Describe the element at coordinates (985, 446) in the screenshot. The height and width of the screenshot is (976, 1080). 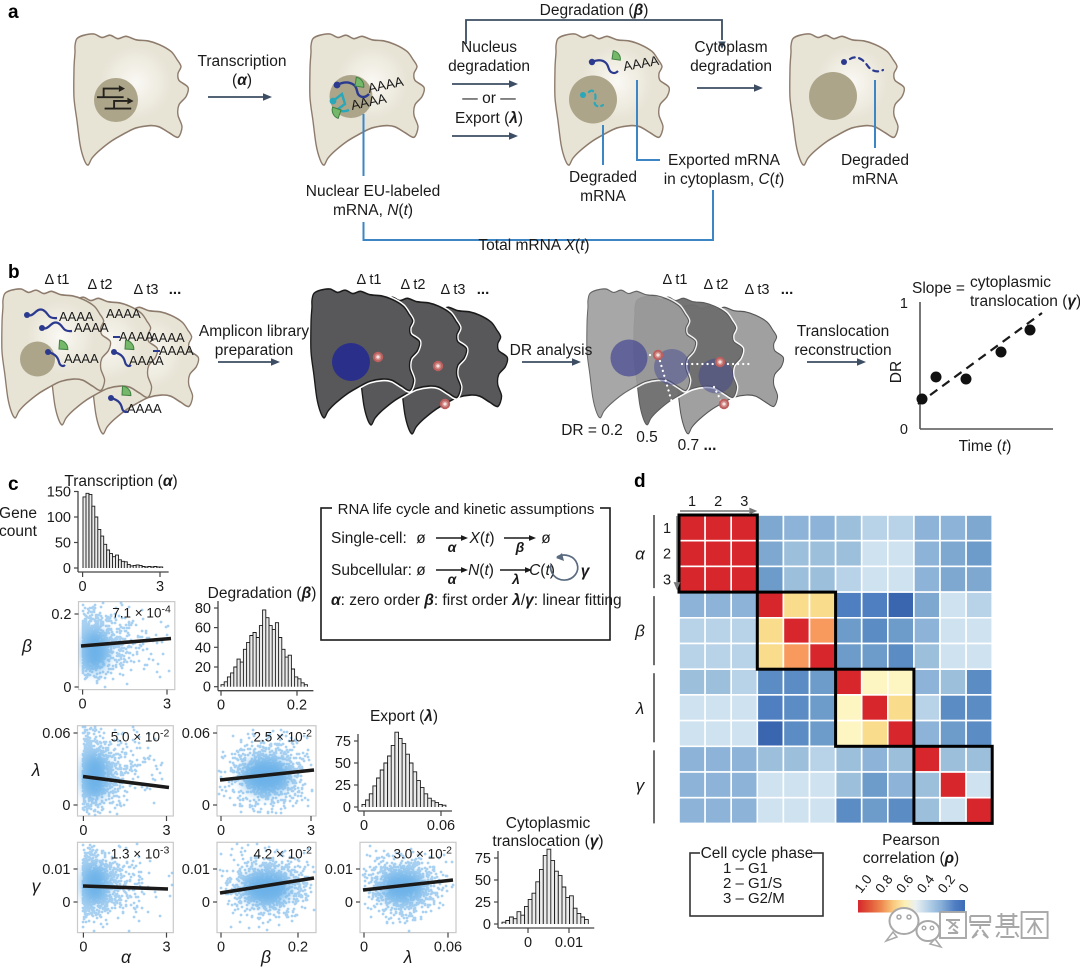
I see `svg-text: Time (t)` at that location.